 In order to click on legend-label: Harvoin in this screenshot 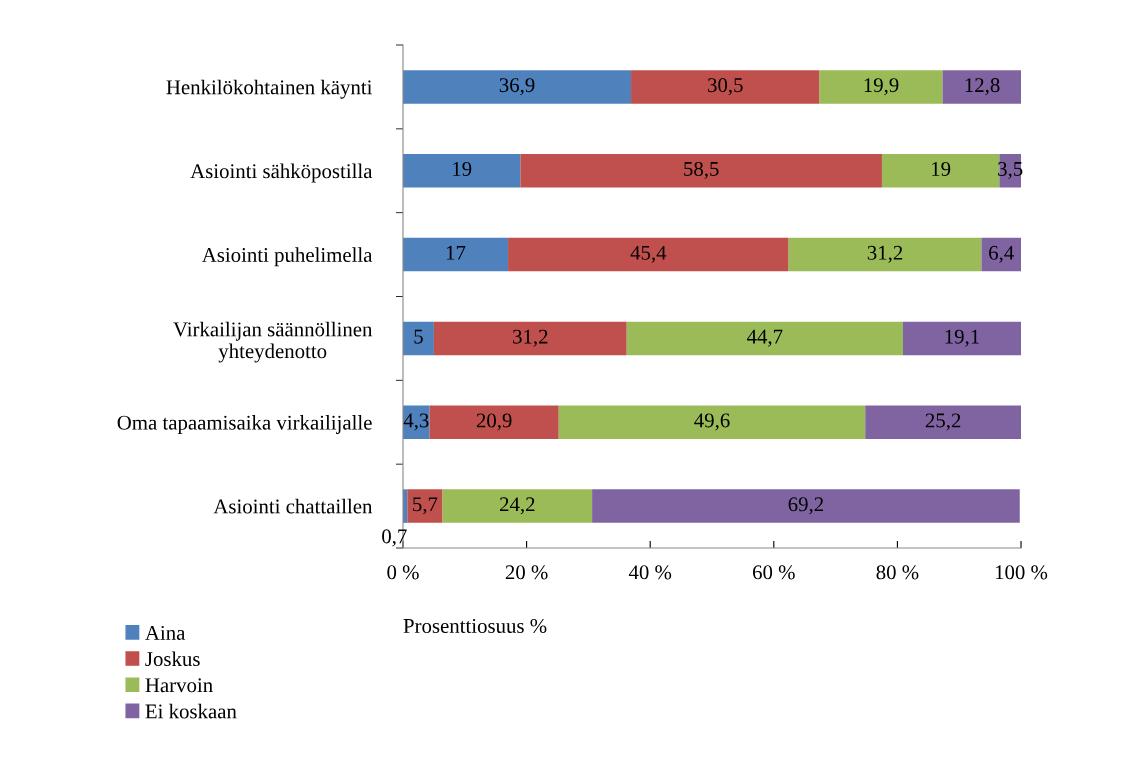, I will do `click(179, 685)`.